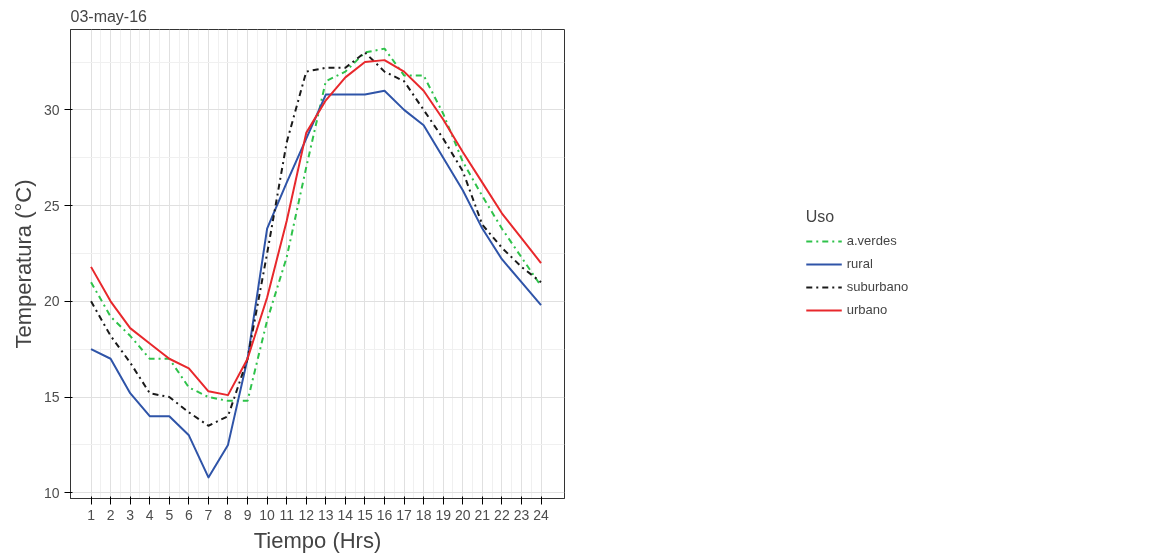 This screenshot has height=560, width=1160. What do you see at coordinates (365, 514) in the screenshot?
I see `x-tick-label: 15` at bounding box center [365, 514].